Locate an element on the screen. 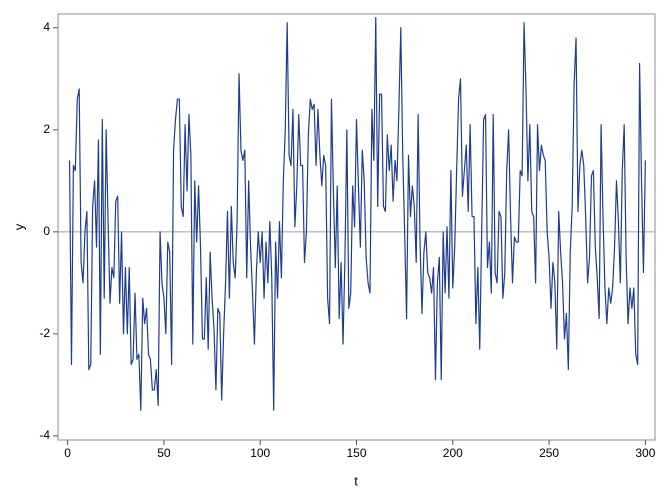 The image size is (666, 500). y-tick-label: 0 is located at coordinates (46, 231).